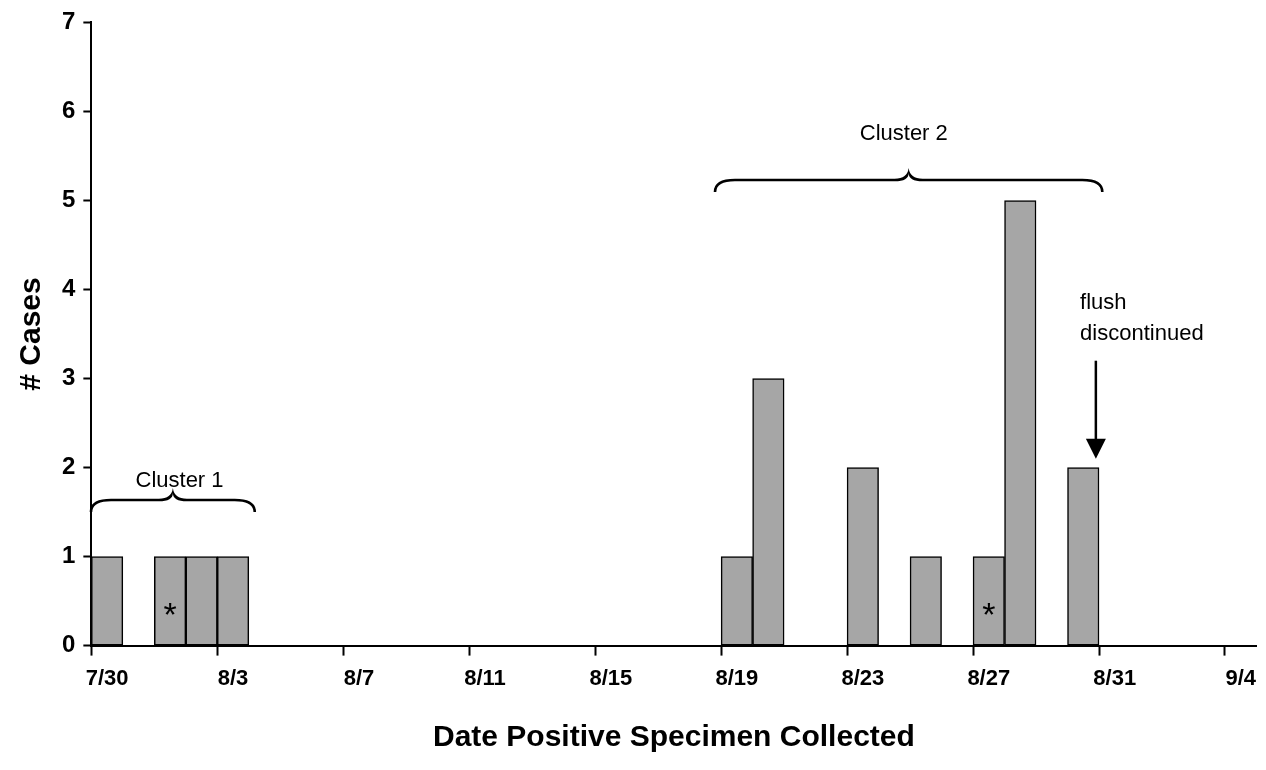  Describe the element at coordinates (107, 677) in the screenshot. I see `x-tick-label: 7/30` at that location.